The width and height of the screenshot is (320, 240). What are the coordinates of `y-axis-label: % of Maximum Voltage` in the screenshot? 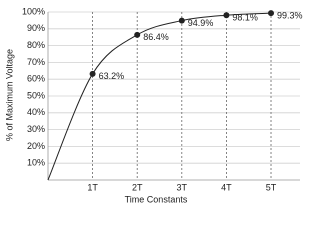 It's located at (9, 95).